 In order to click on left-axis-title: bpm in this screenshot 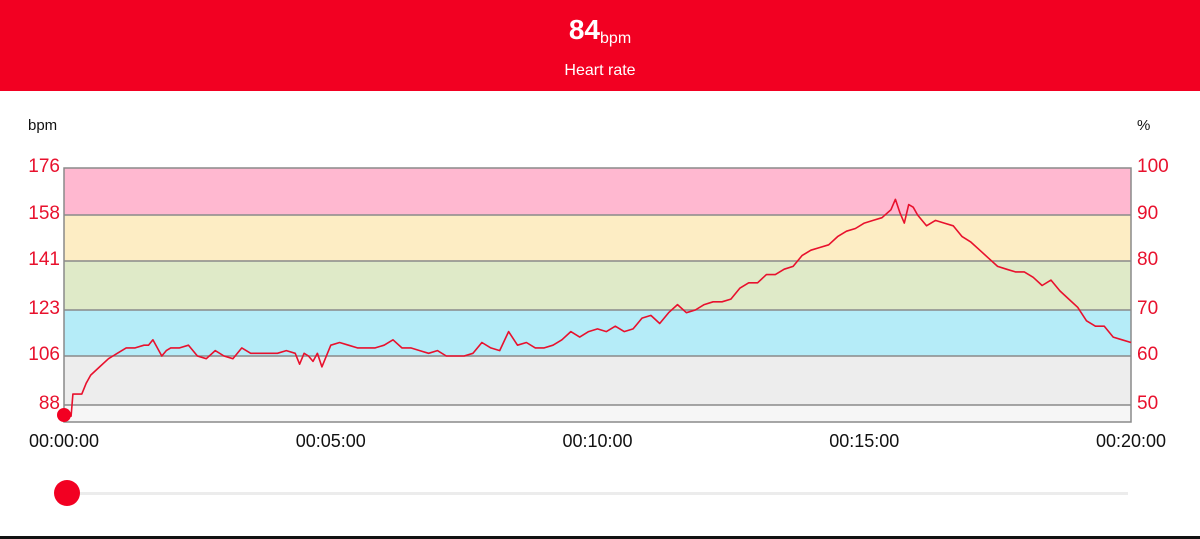, I will do `click(43, 125)`.